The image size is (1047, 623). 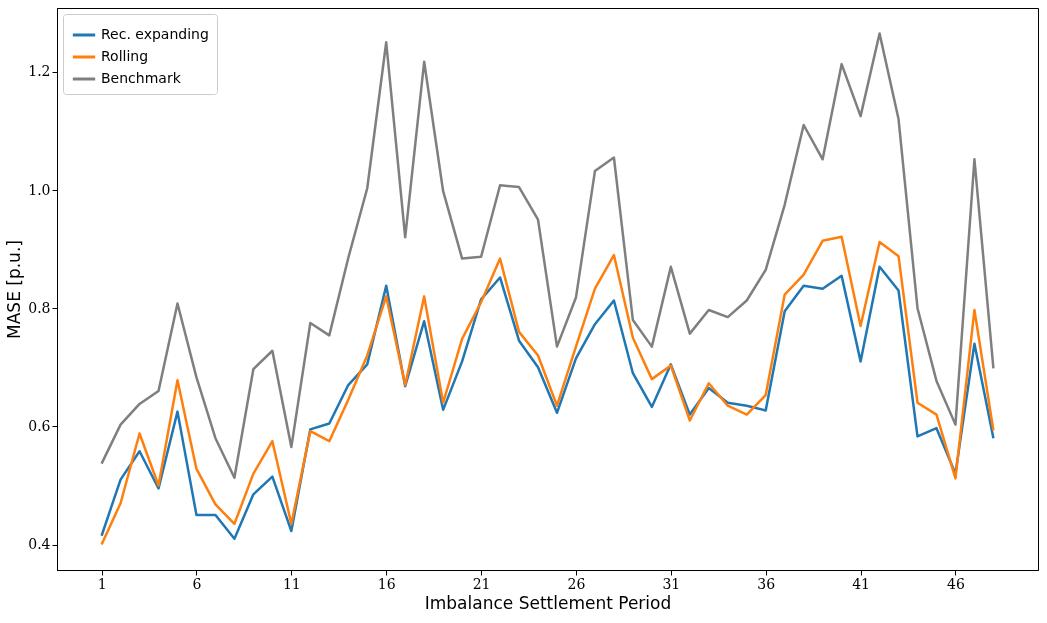 I want to click on x-tick-label: 36, so click(x=766, y=583).